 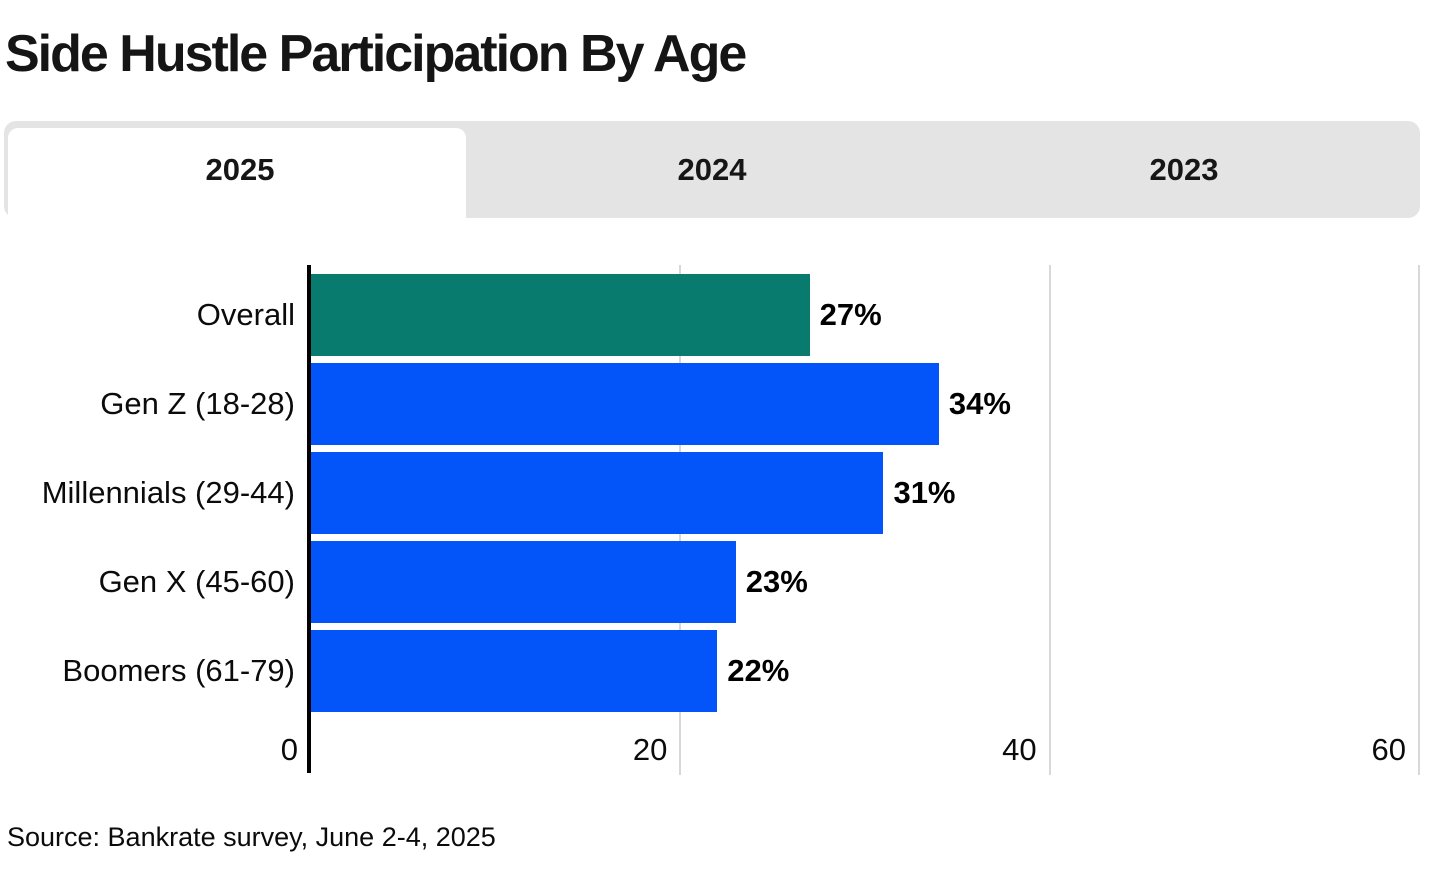 What do you see at coordinates (1388, 749) in the screenshot?
I see `x-tick-label-60: 60` at bounding box center [1388, 749].